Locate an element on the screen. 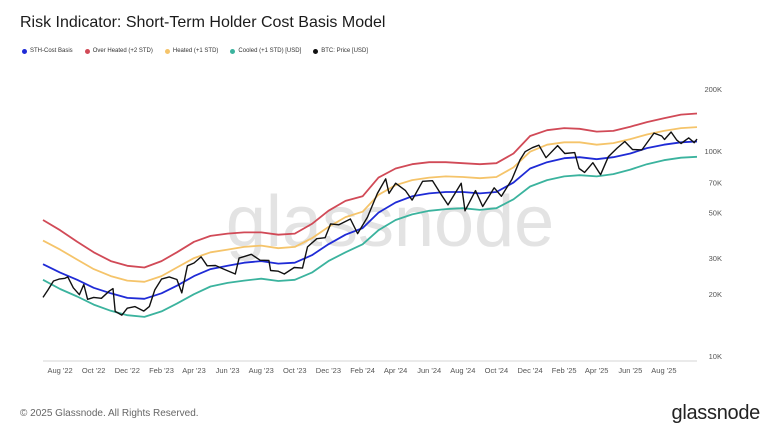 This screenshot has height=439, width=780. x-tick-label: Apr '24 is located at coordinates (396, 370).